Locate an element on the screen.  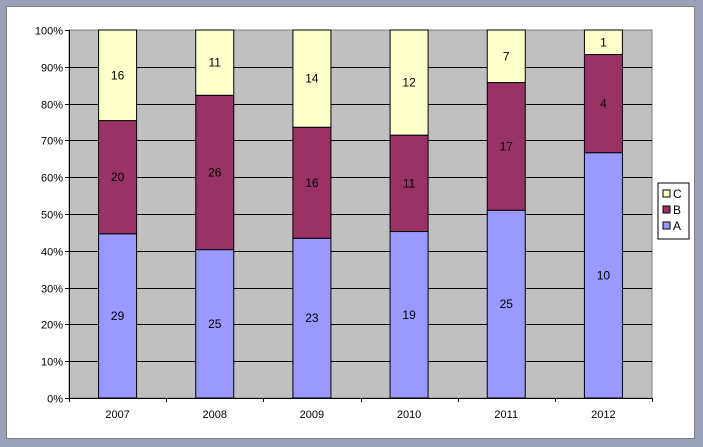
data-label: 26 is located at coordinates (215, 172).